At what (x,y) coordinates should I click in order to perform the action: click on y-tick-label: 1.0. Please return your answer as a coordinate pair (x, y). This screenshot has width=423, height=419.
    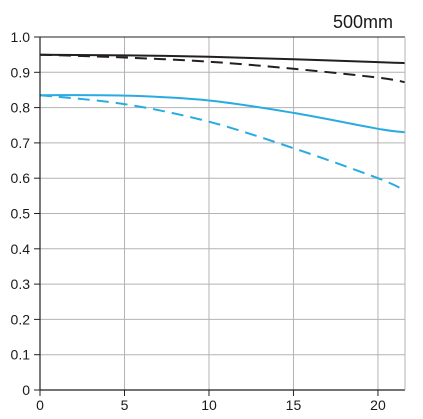
    Looking at the image, I should click on (21, 37).